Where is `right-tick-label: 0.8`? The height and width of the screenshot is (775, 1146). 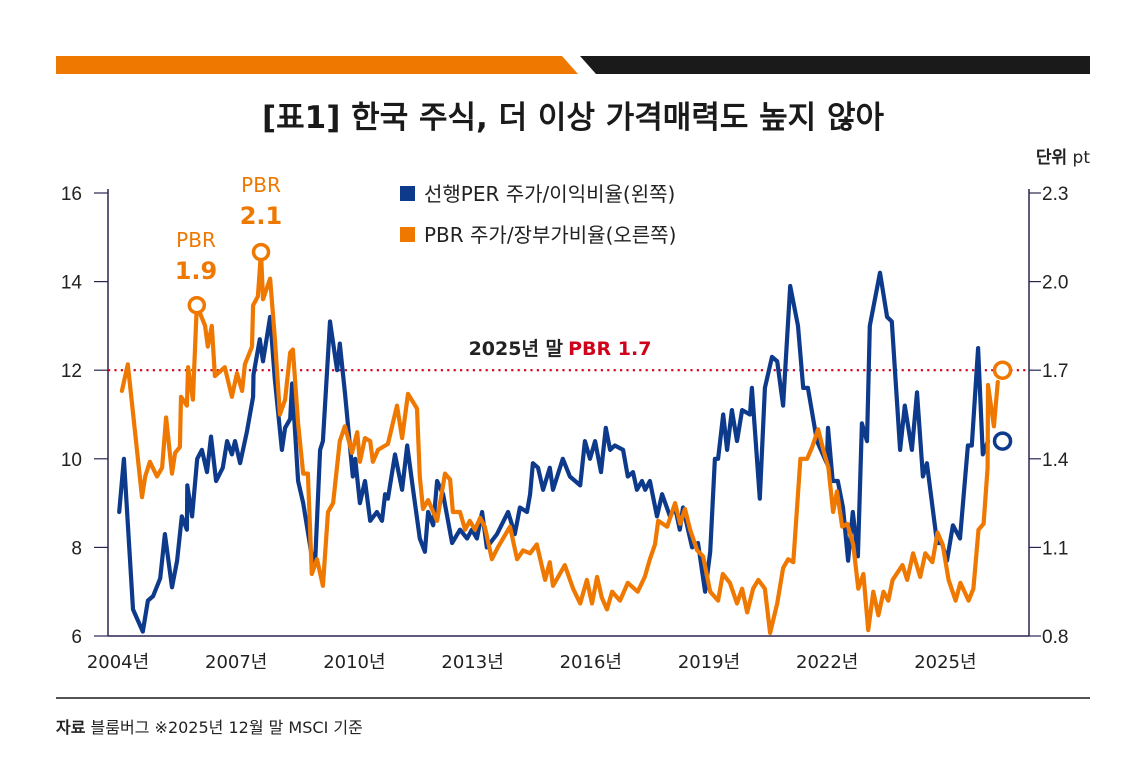 right-tick-label: 0.8 is located at coordinates (1055, 637).